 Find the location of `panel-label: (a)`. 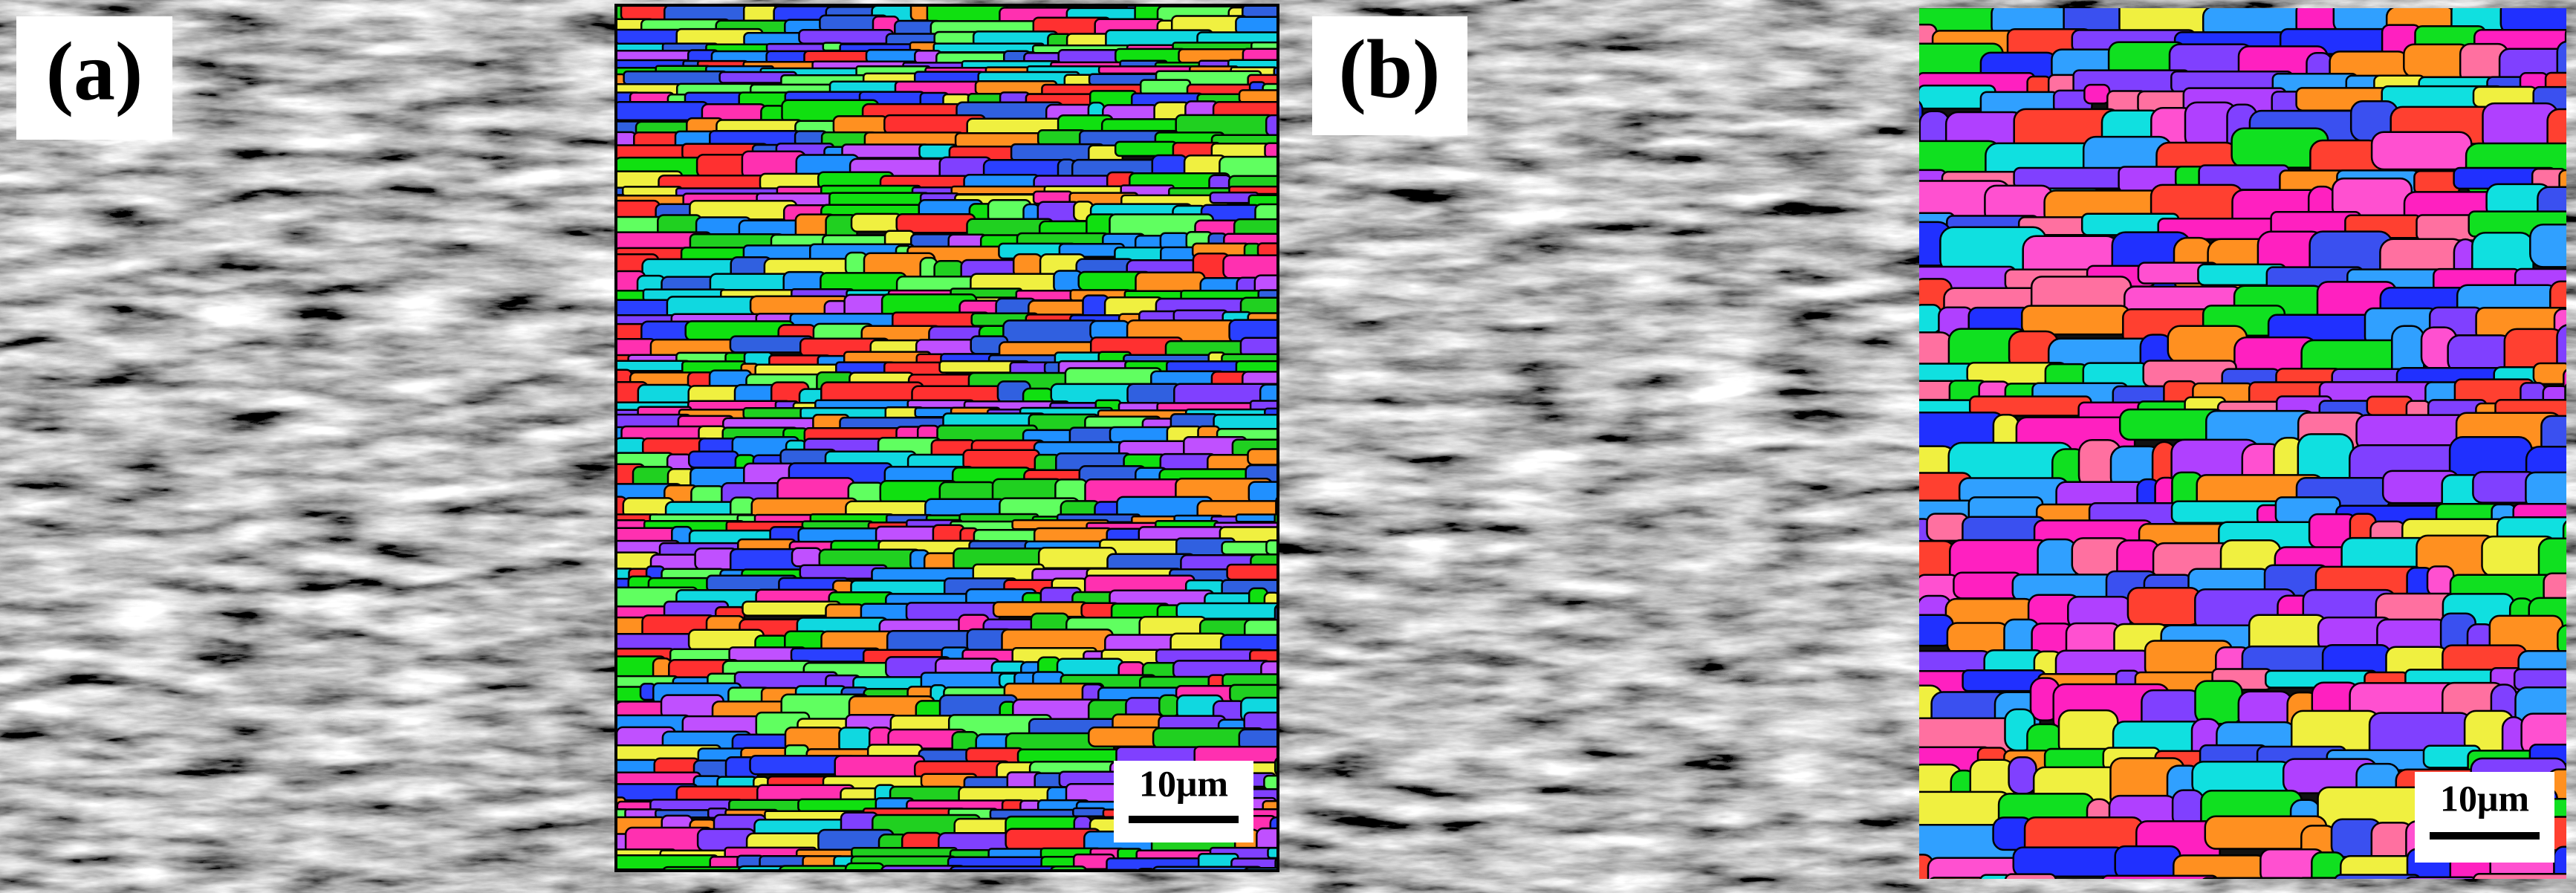

panel-label: (a) is located at coordinates (94, 72).